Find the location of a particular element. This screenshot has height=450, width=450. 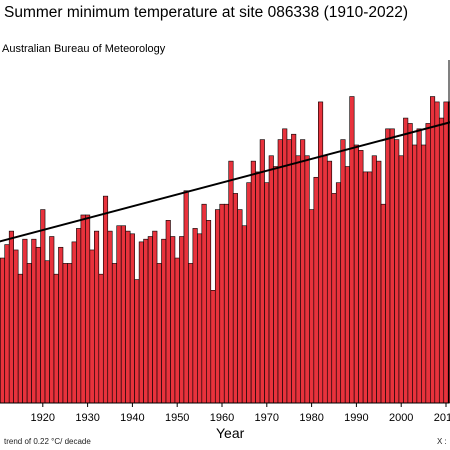

bar-1958 is located at coordinates (213, 347).